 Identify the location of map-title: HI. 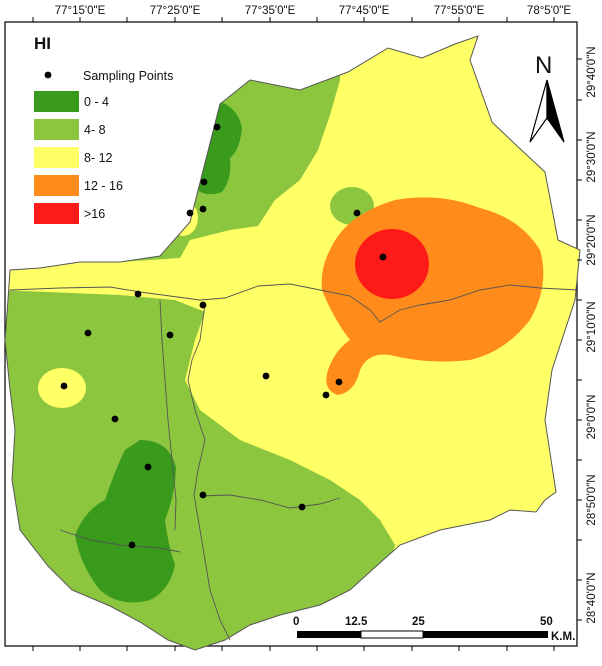
(42, 43).